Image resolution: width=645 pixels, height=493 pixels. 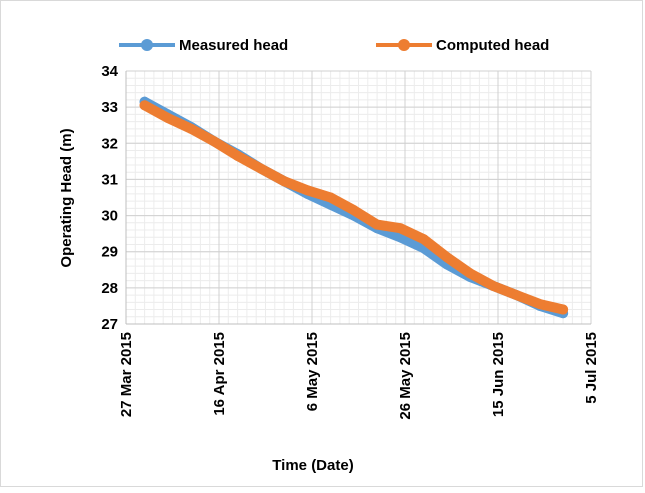 I want to click on y-tick-label: 32, so click(x=109, y=143).